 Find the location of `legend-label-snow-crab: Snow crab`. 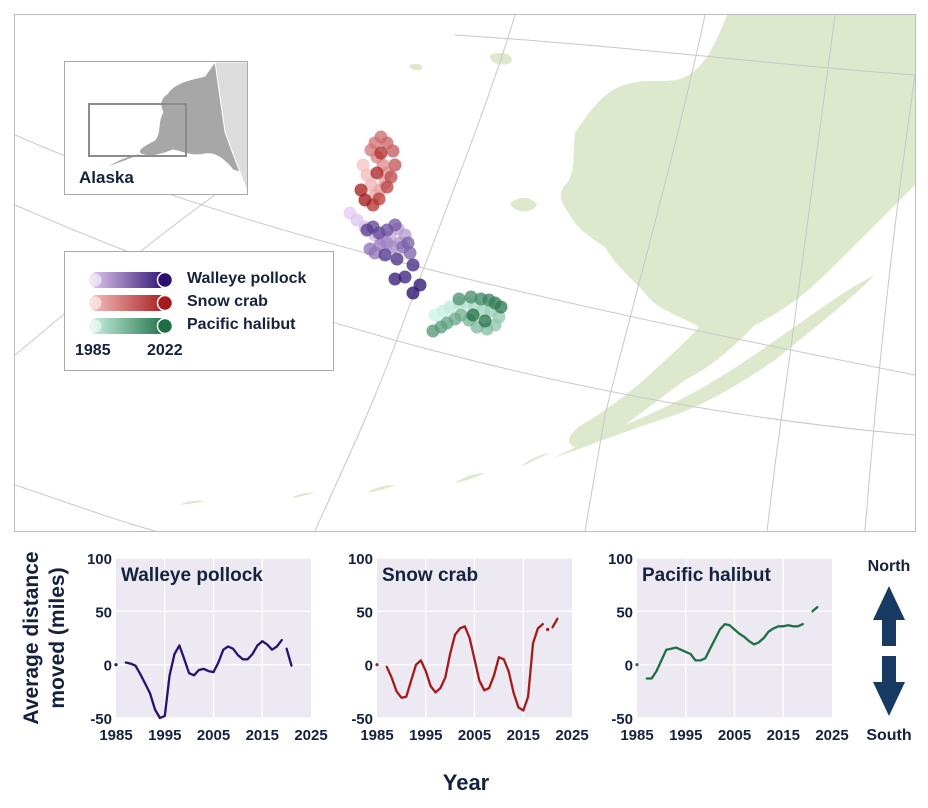

legend-label-snow-crab: Snow crab is located at coordinates (227, 301).